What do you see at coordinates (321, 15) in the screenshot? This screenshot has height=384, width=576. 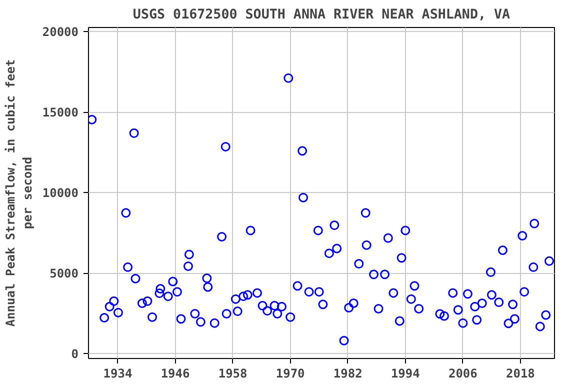 I see `chart-title: USGS 01672500 SOUTH ANNA RIVER NEAR ASHLAND, VA` at bounding box center [321, 15].